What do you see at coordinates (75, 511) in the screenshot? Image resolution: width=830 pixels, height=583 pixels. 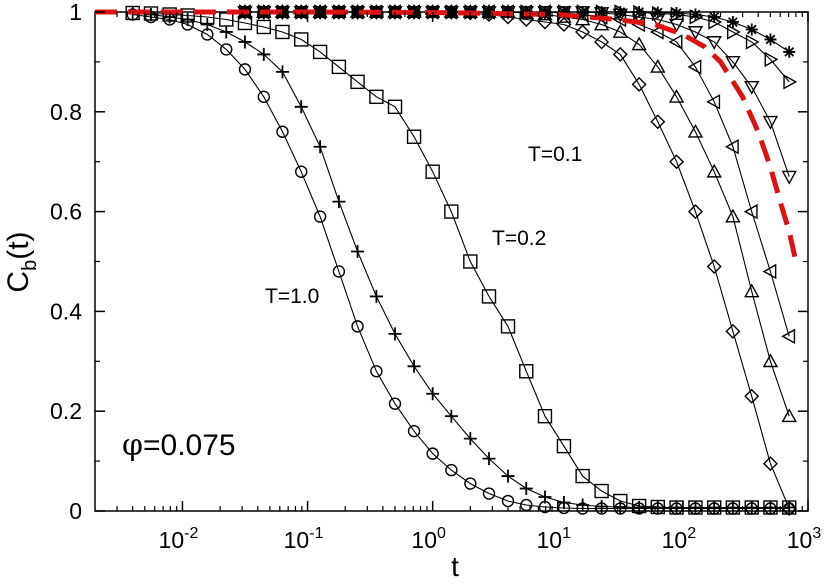 I see `y-tick-label: 0` at bounding box center [75, 511].